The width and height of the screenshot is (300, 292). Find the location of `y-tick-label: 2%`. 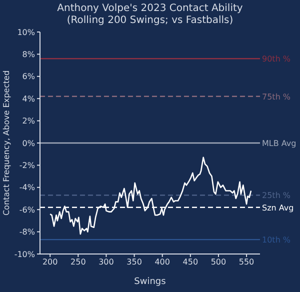

y-tick-label: 2% is located at coordinates (29, 121).